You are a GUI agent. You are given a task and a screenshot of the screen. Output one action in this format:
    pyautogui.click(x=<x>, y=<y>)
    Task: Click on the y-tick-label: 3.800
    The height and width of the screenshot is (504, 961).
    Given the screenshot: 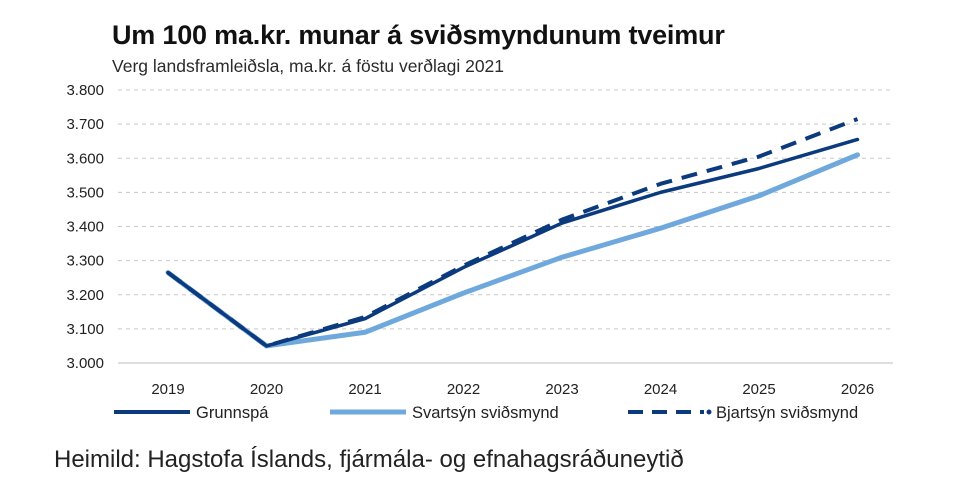 What is the action you would take?
    pyautogui.click(x=85, y=90)
    